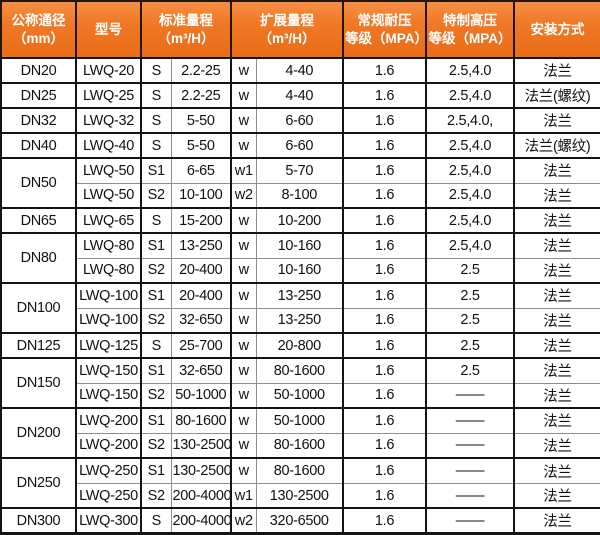 The height and width of the screenshot is (535, 600). What do you see at coordinates (38, 308) in the screenshot?
I see `cell-diameter: DN100` at bounding box center [38, 308].